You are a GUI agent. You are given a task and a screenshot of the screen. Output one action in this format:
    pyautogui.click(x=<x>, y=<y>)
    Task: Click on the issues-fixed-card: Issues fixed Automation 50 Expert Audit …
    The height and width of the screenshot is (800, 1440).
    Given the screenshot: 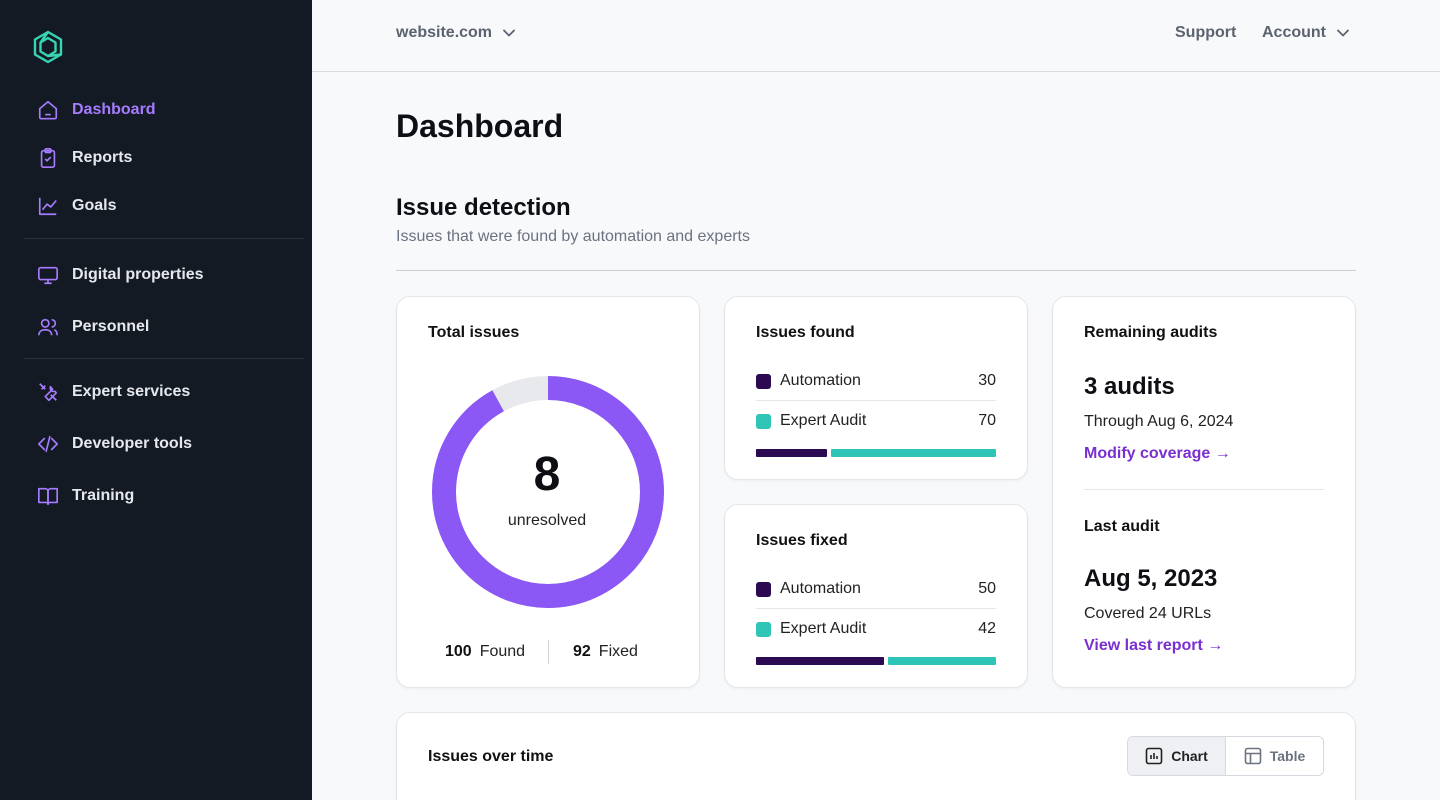 What is the action you would take?
    pyautogui.click(x=876, y=596)
    